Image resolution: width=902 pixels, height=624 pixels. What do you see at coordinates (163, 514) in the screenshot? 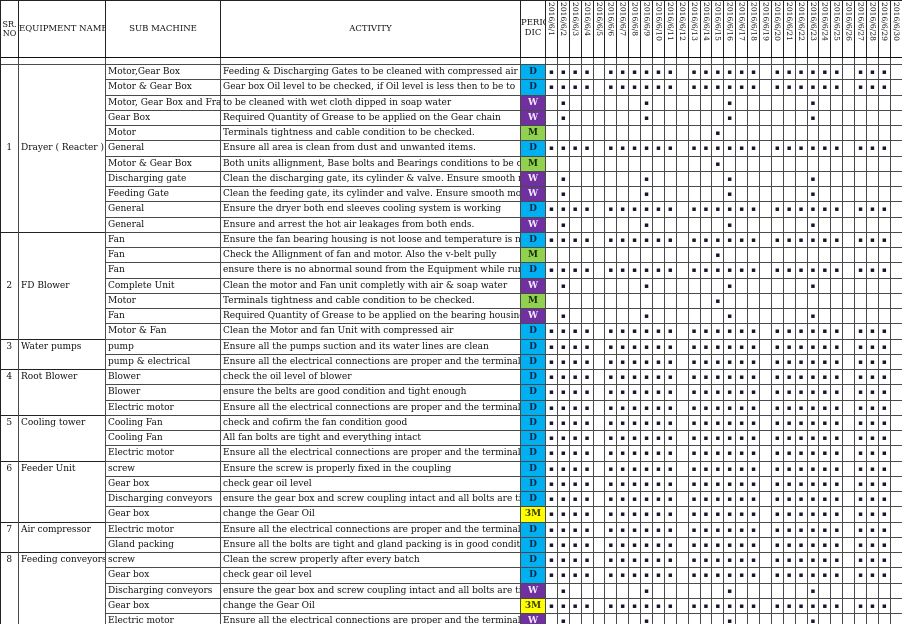
I see `sub-machine-cell: Gear box` at bounding box center [163, 514].